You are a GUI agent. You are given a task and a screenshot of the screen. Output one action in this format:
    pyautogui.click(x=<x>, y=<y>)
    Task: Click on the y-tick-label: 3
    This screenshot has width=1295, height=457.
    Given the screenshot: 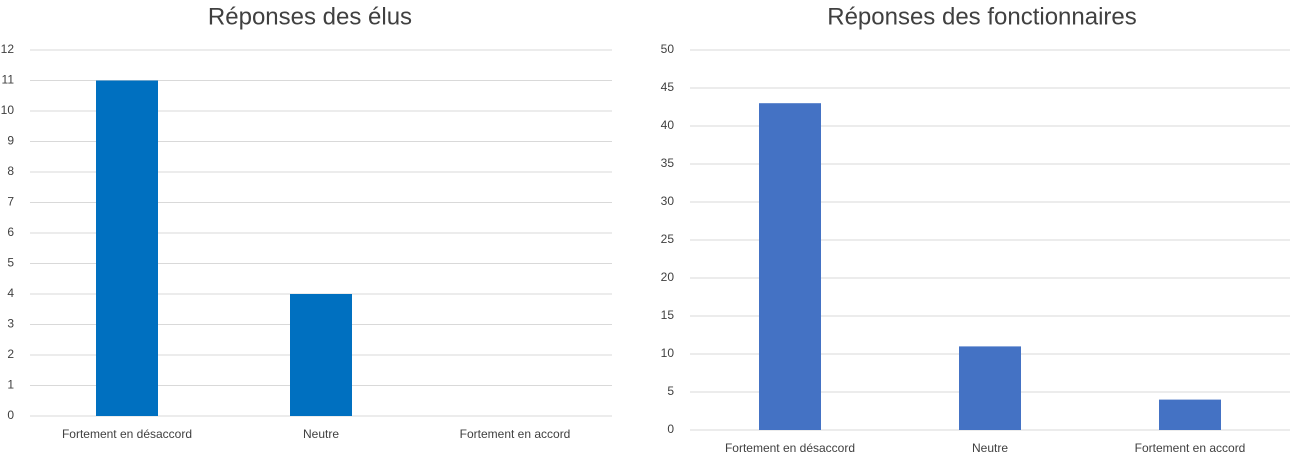 What is the action you would take?
    pyautogui.click(x=10, y=324)
    